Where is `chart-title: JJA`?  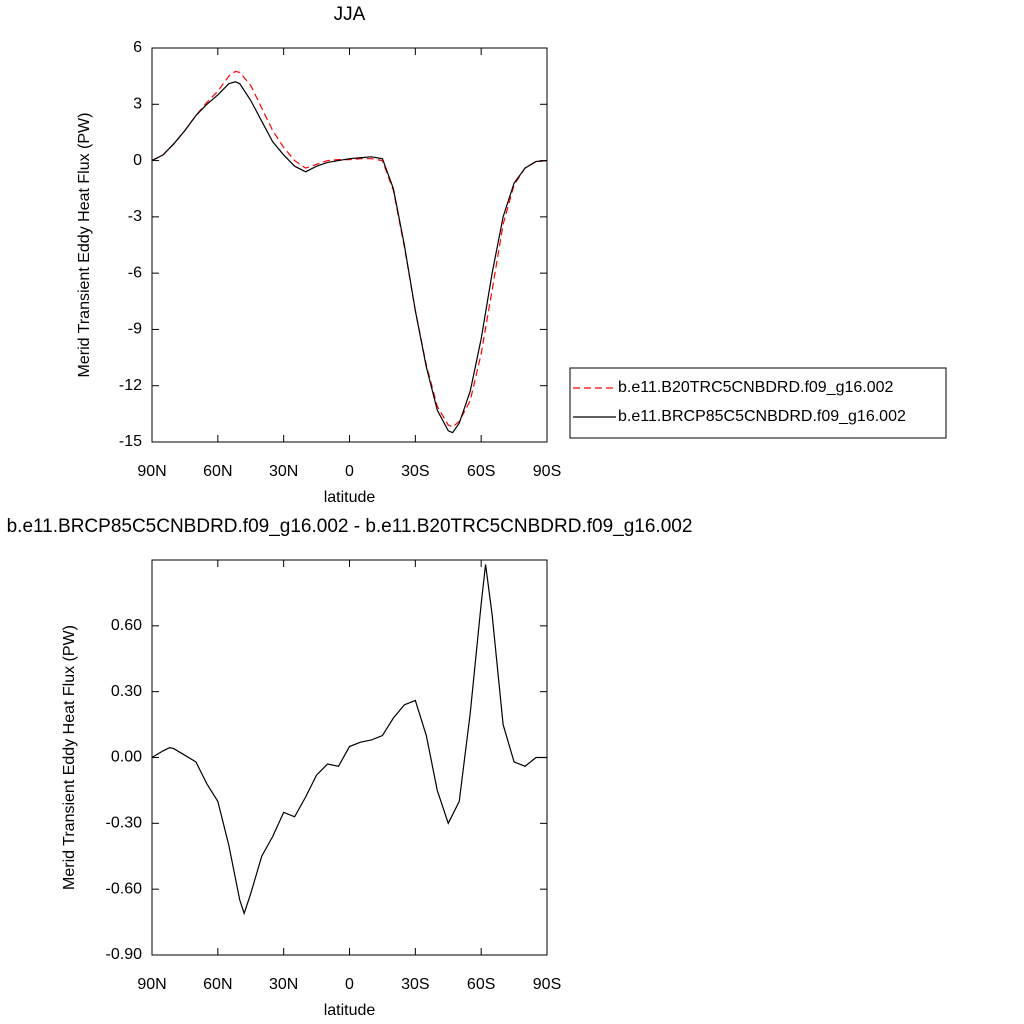 chart-title: JJA is located at coordinates (350, 14).